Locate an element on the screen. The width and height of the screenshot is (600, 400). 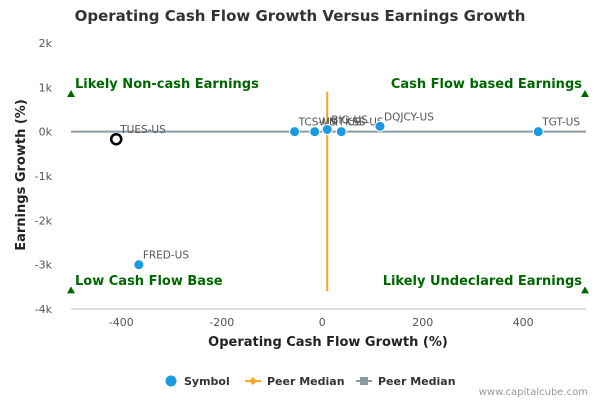
data-point-fred-us is located at coordinates (139, 265).